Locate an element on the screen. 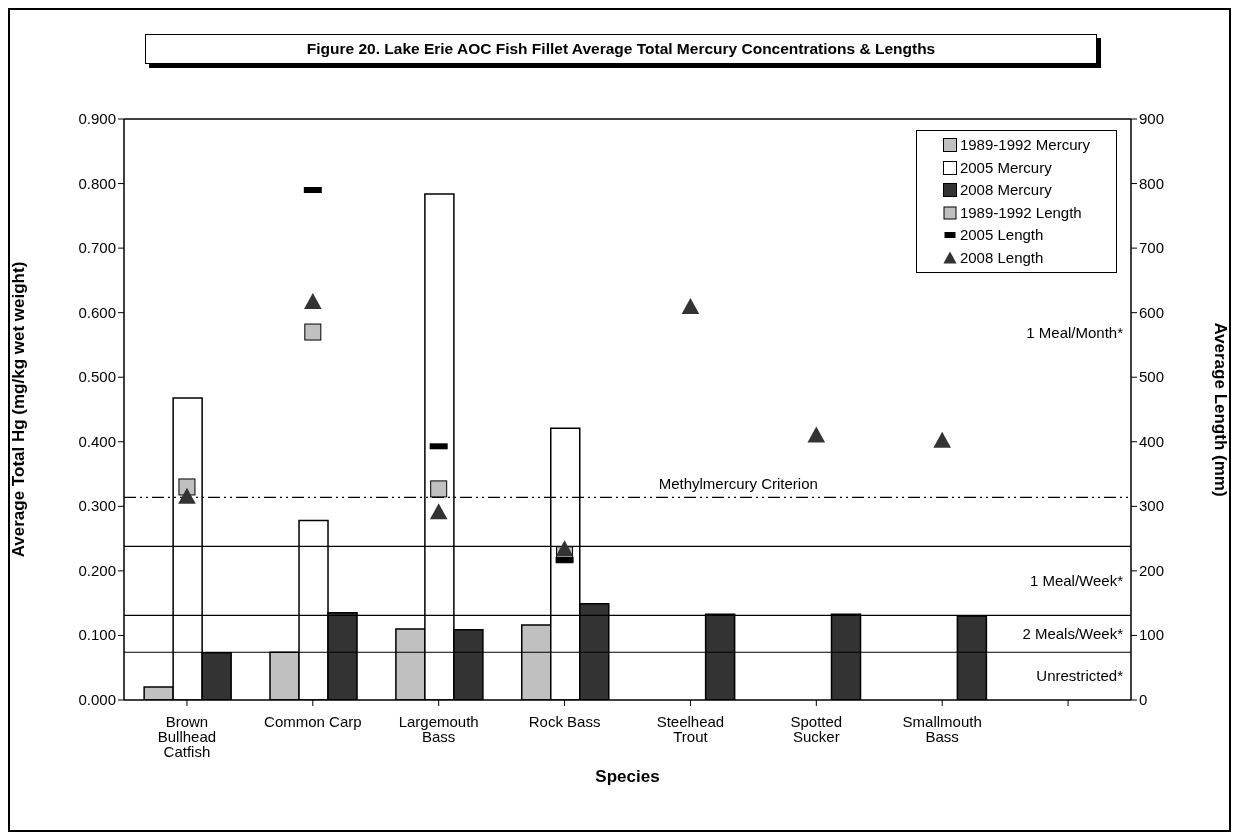 This screenshot has width=1239, height=840. chart-title: Figure 20. Lake Erie AOC Fish Fillet Average Total Mercury Concentrations & Lengths is located at coordinates (621, 49).